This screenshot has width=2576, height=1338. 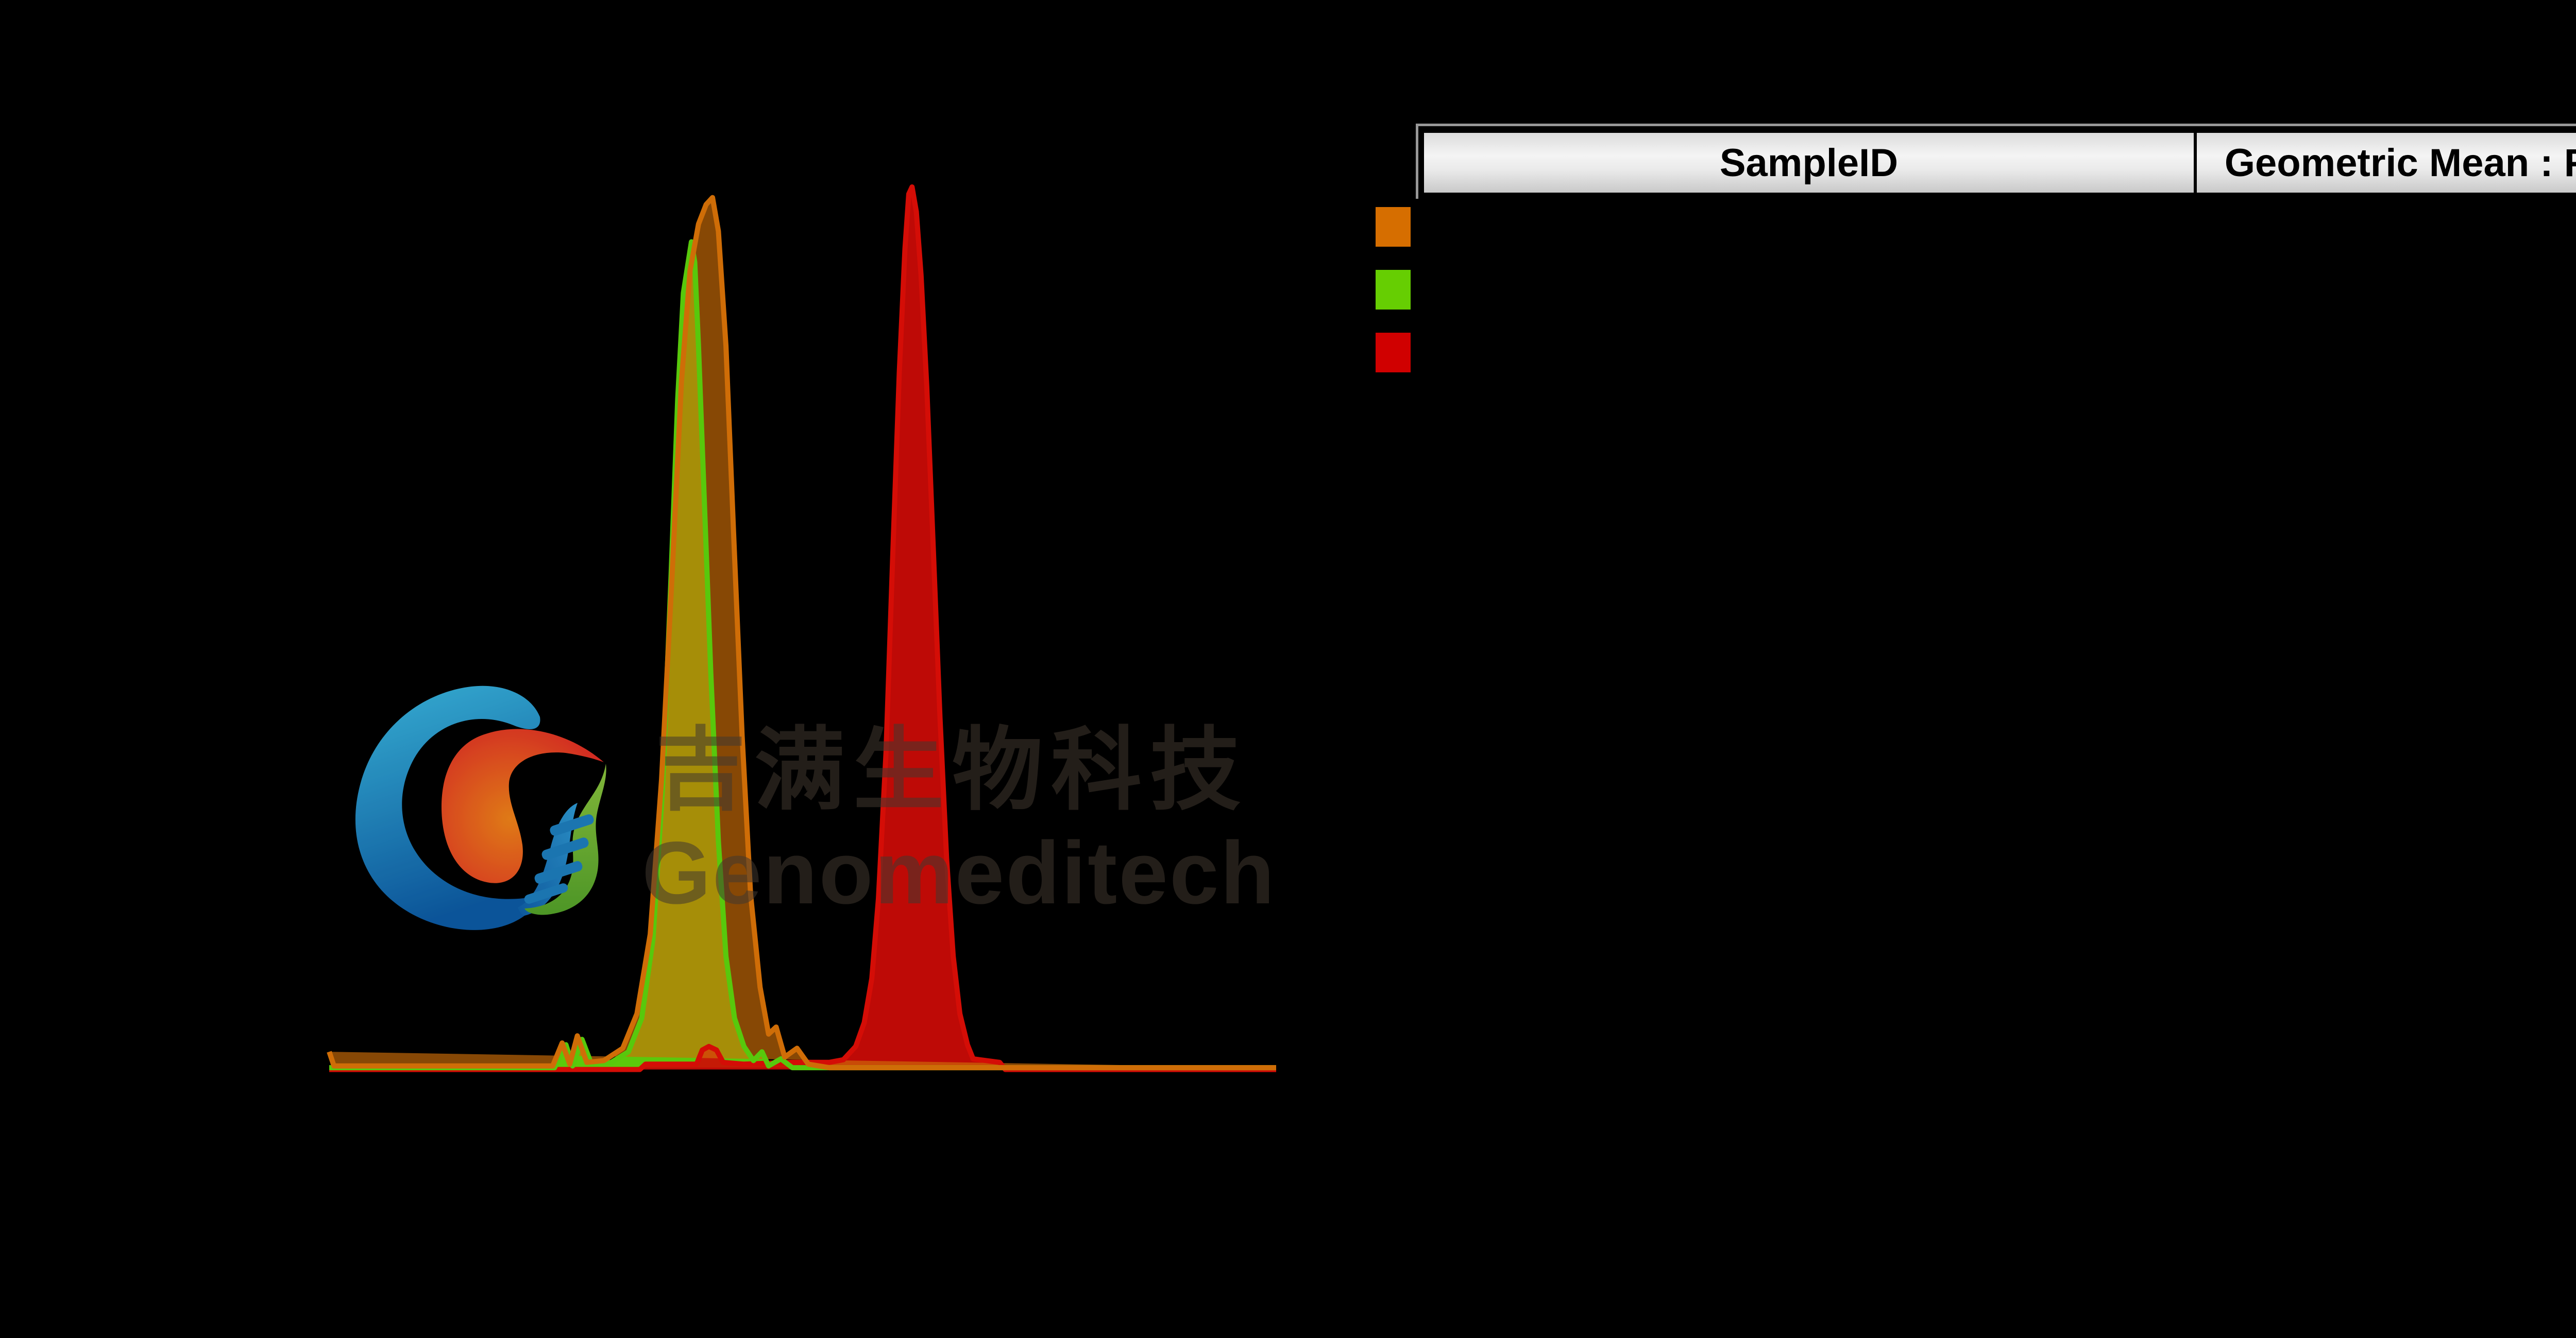 I want to click on legend-table: SampleID Geometric Mean : FL11-H, so click(x=1998, y=163).